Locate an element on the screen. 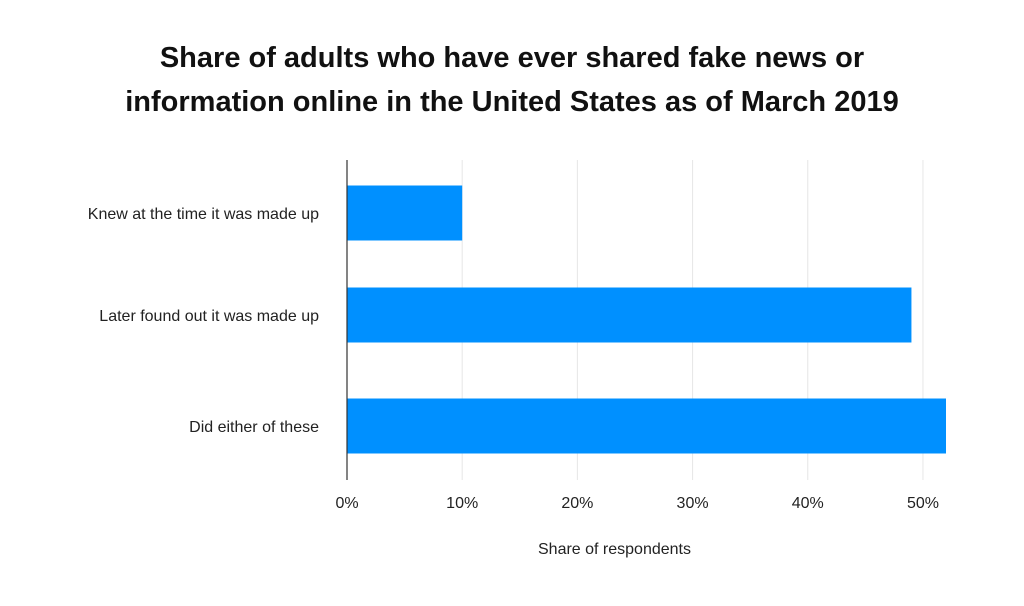 This screenshot has height=606, width=1024. x-tick-label: 10% is located at coordinates (462, 503).